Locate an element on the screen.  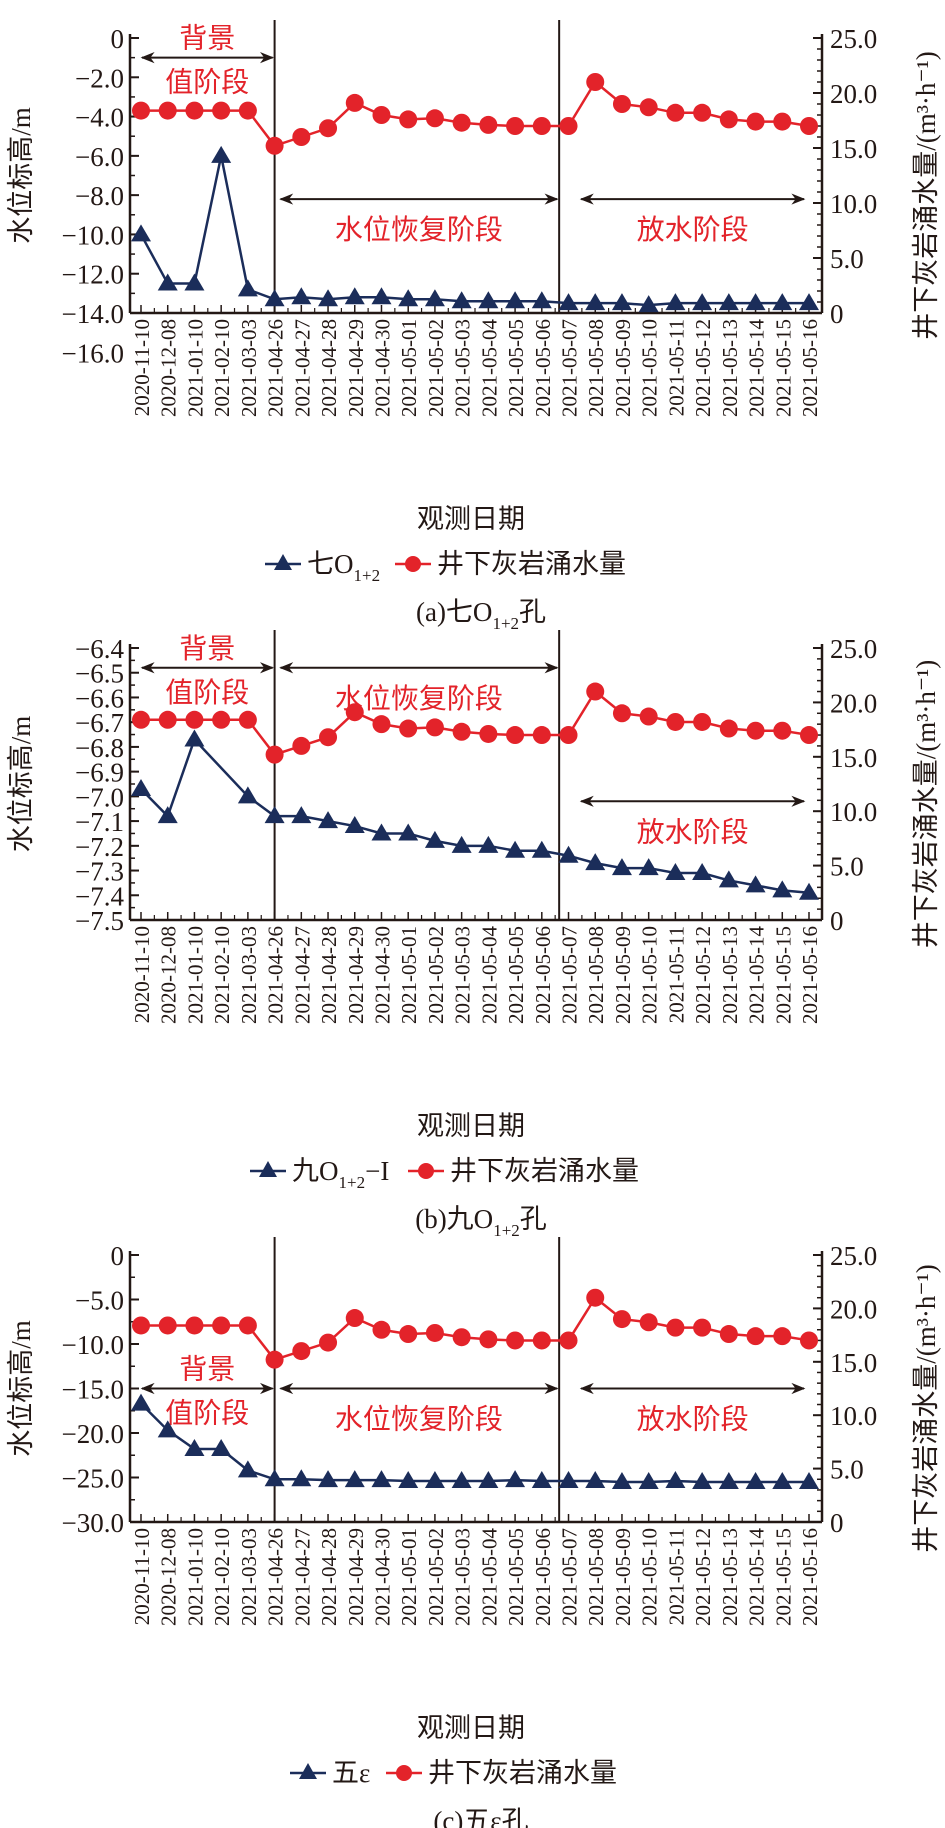
x-tick-label: 2021-05-01 is located at coordinates (409, 1577).